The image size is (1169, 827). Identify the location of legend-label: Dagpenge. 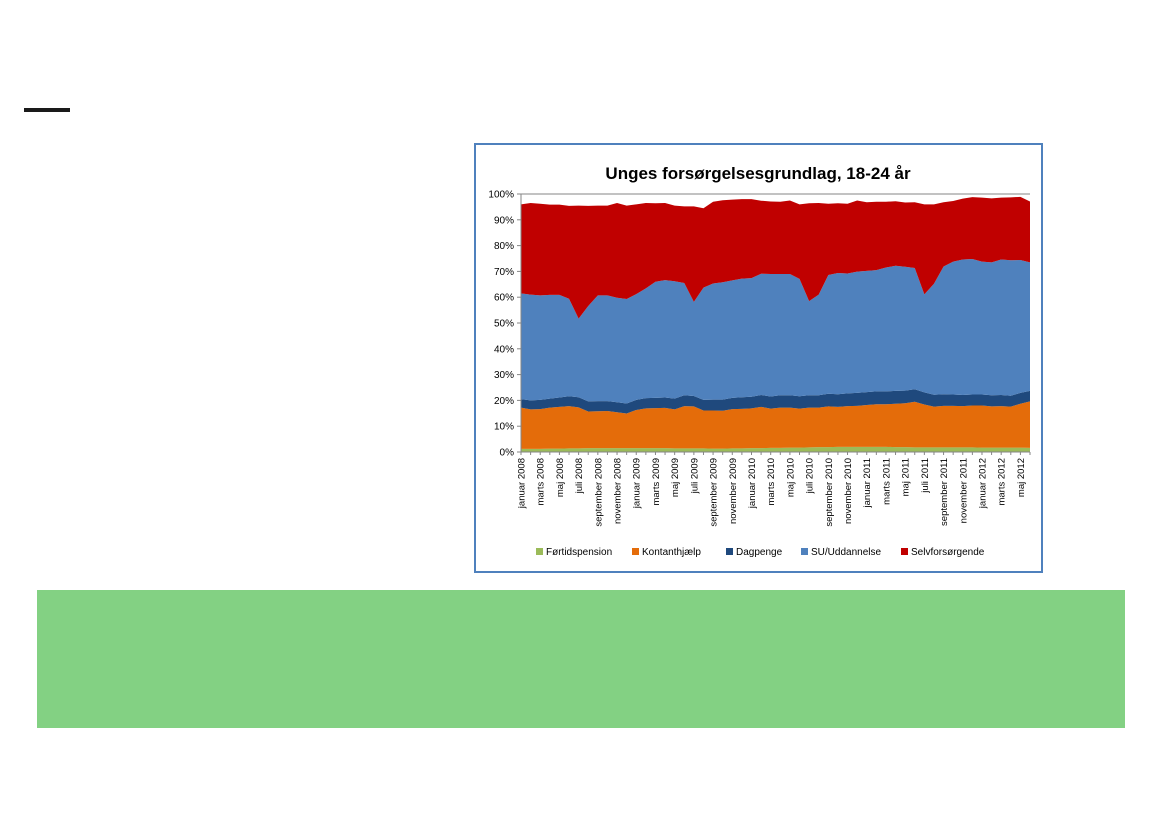
(759, 552).